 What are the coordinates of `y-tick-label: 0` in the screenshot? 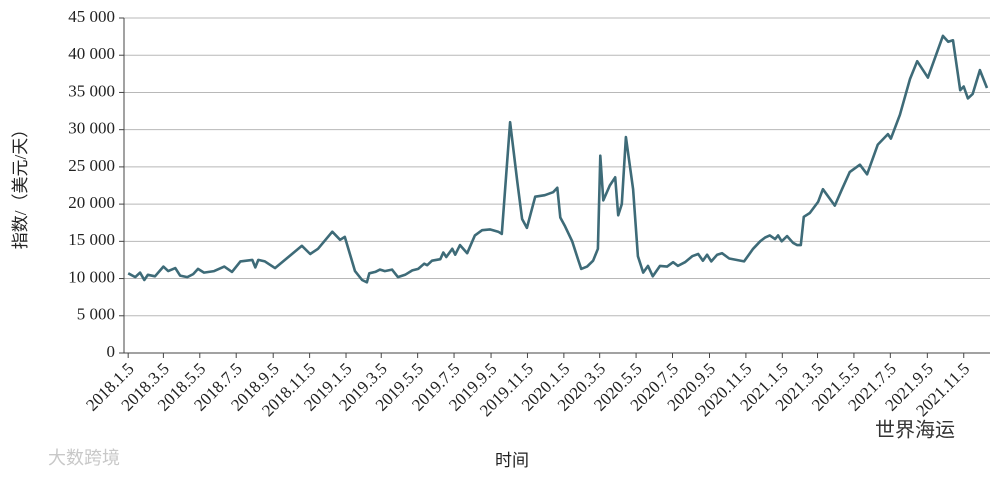 It's located at (111, 351).